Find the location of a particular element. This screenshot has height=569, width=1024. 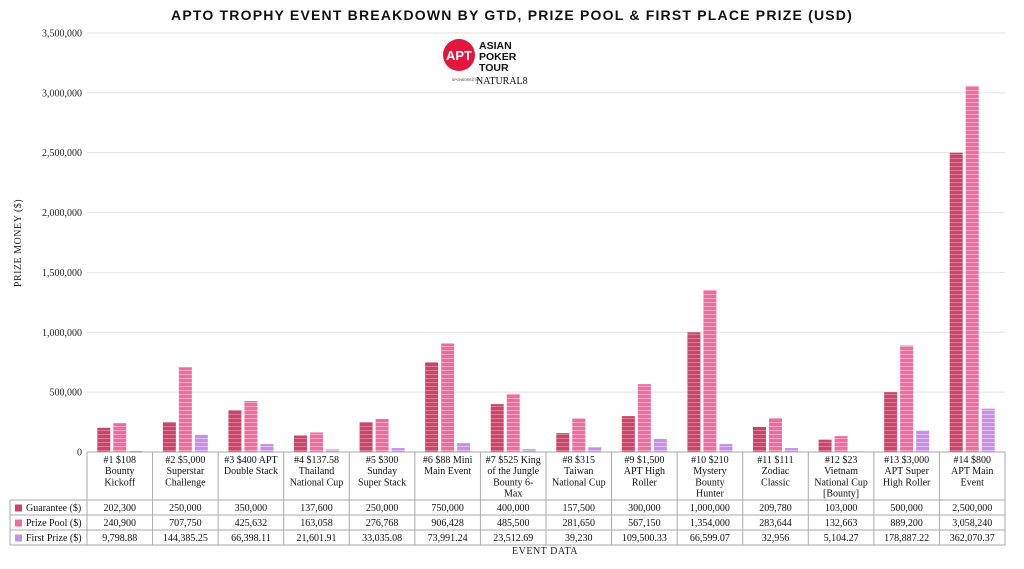

category-label: Zodiac is located at coordinates (776, 471).